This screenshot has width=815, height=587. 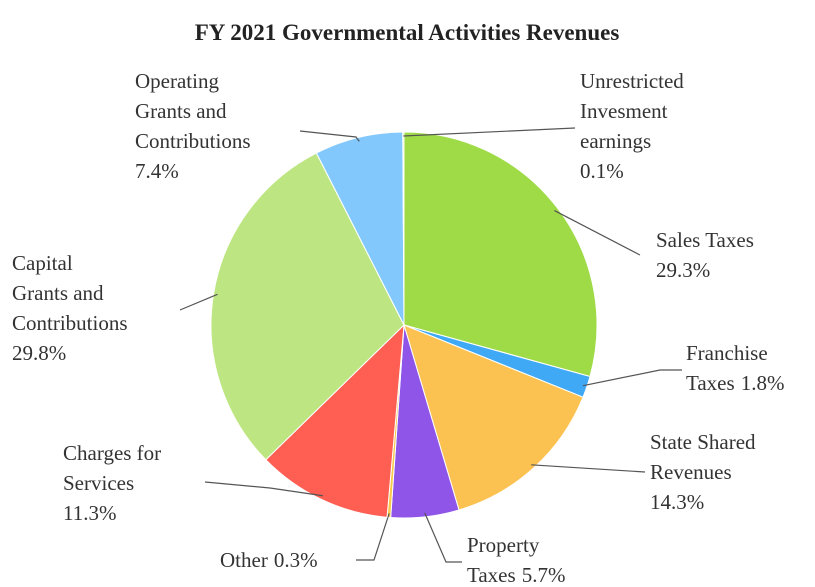 What do you see at coordinates (112, 453) in the screenshot?
I see `label-line: Charges for` at bounding box center [112, 453].